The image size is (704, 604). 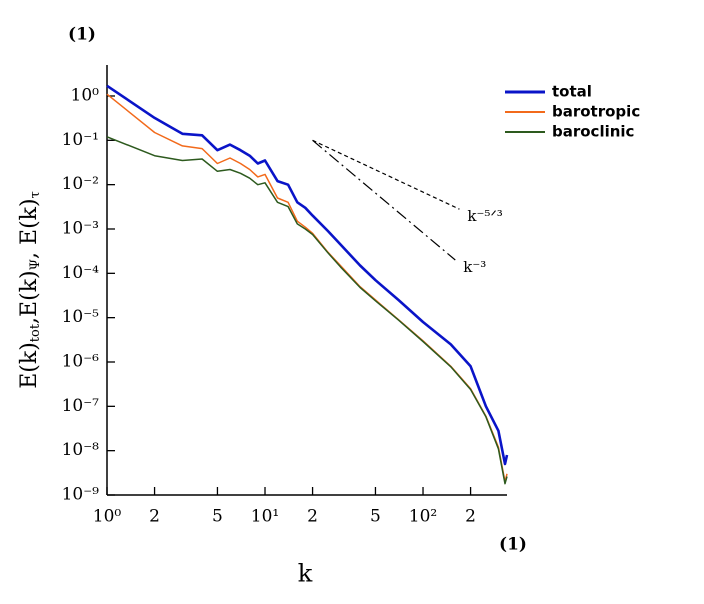 I want to click on legend-label: baroclinic, so click(x=593, y=132).